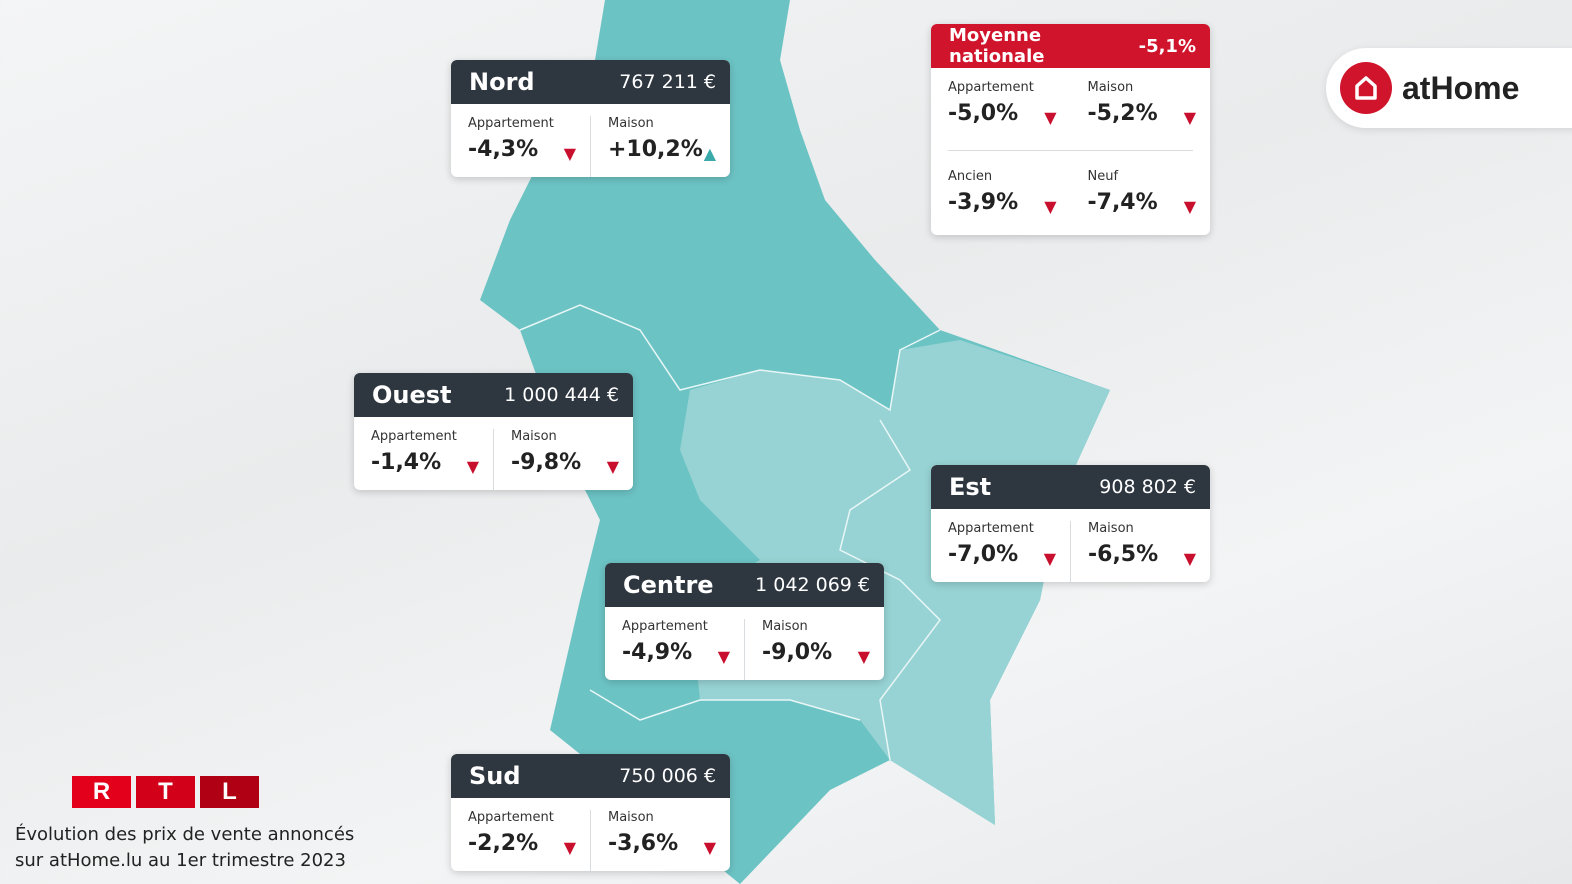 This screenshot has width=1572, height=884. I want to click on rtl-logo: R T L, so click(165, 792).